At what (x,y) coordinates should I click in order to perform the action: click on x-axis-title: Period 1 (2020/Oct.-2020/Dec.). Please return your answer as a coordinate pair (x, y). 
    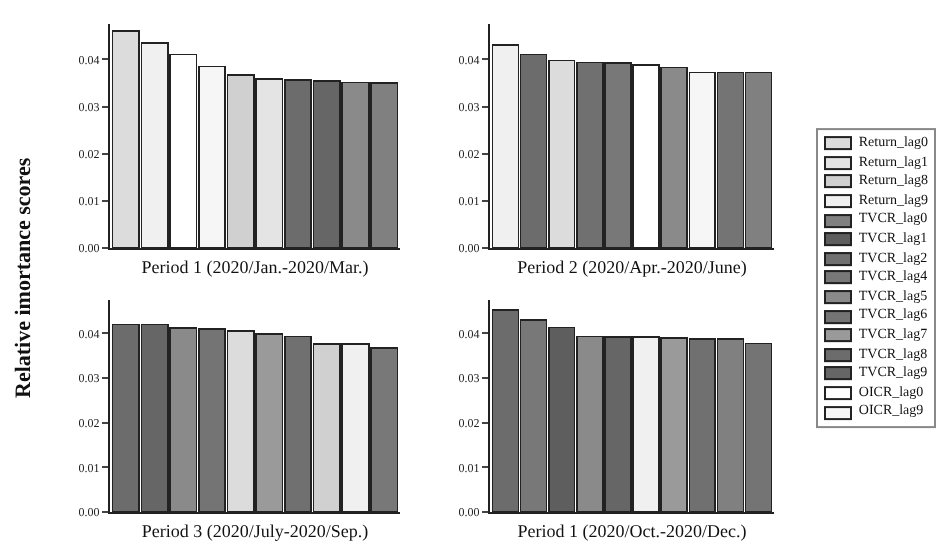
    Looking at the image, I should click on (632, 530).